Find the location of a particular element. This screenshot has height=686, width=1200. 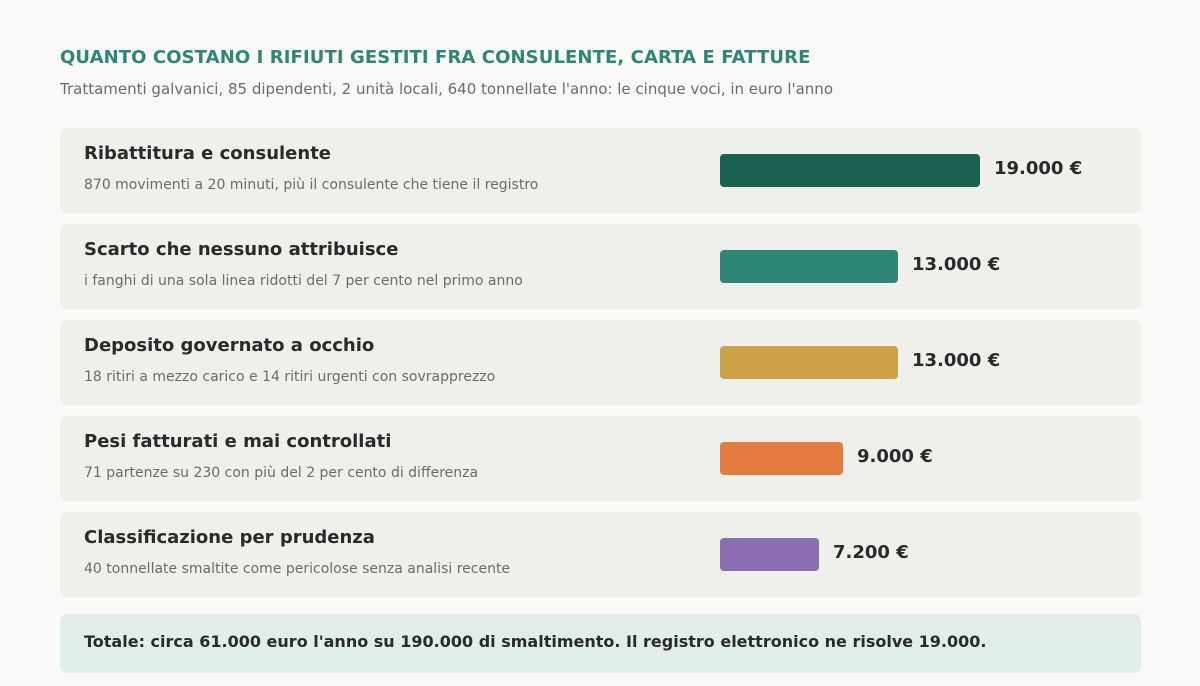

row-label: Deposito governato a occhio is located at coordinates (229, 345).